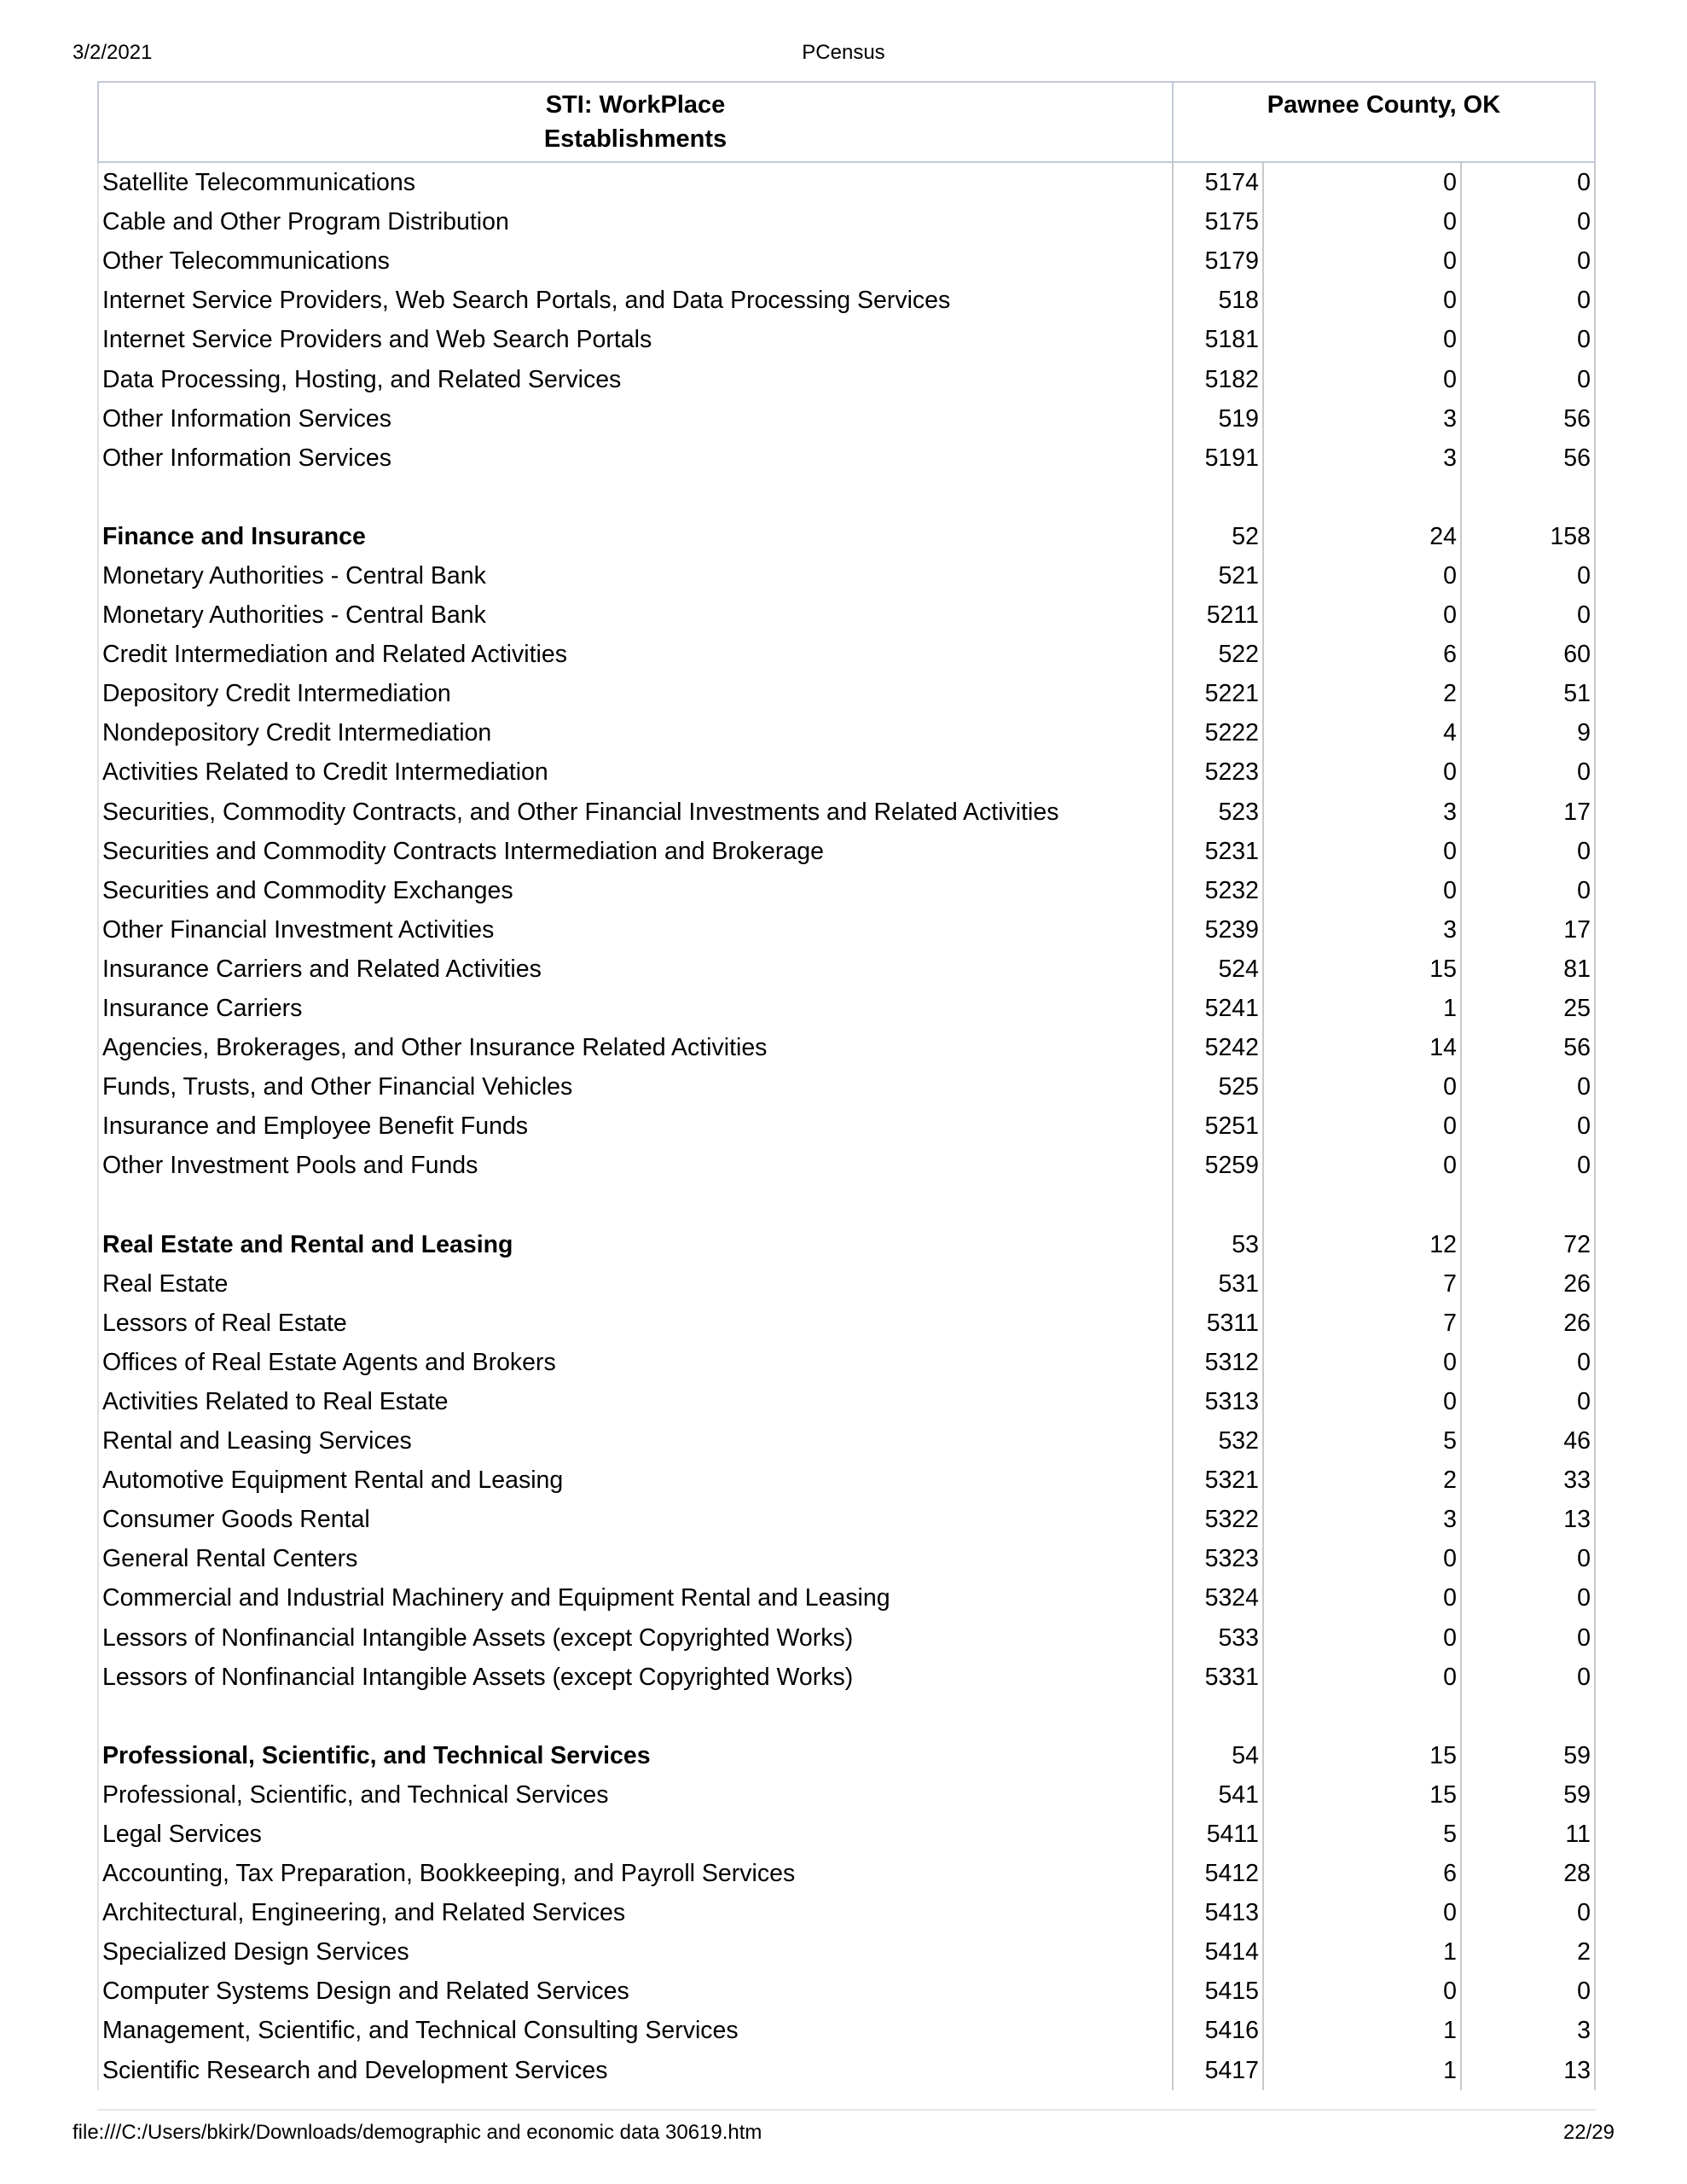  I want to click on employees-value: 46, so click(1528, 1441).